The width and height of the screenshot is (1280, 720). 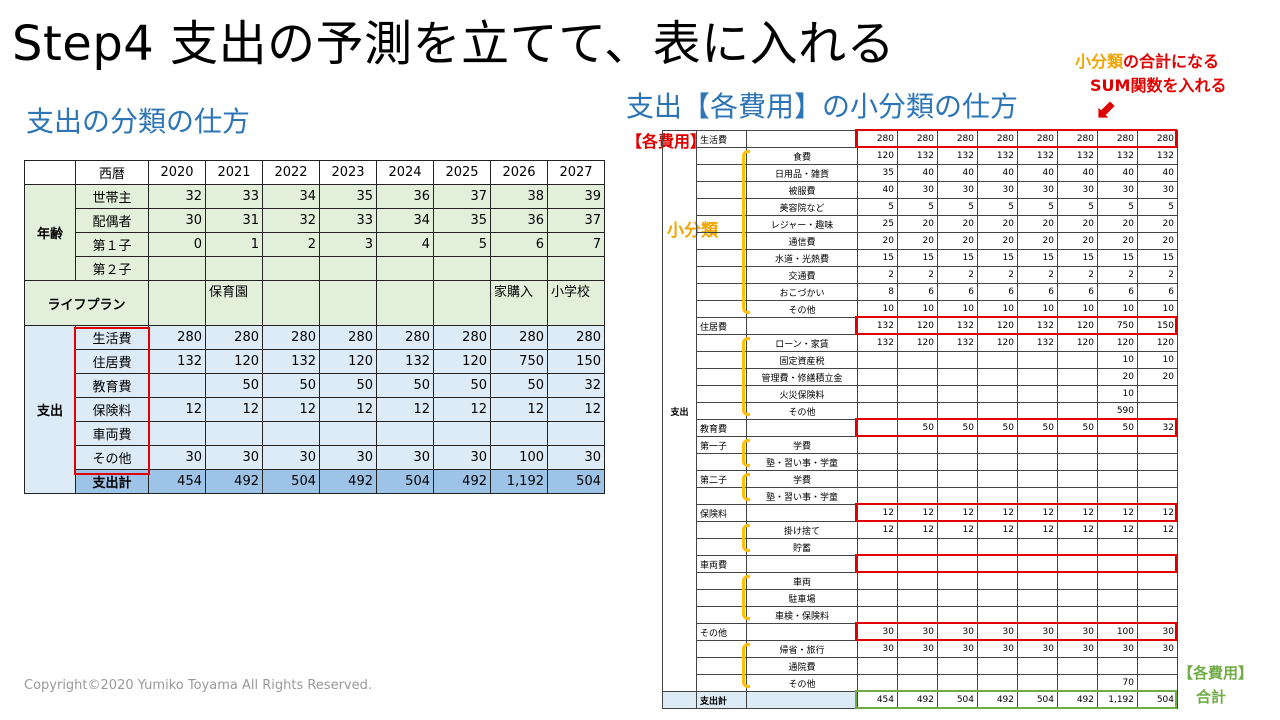 What do you see at coordinates (920, 190) in the screenshot?
I see `subcategory-row: 被服費 40 30 30 30 30 30 30 30` at bounding box center [920, 190].